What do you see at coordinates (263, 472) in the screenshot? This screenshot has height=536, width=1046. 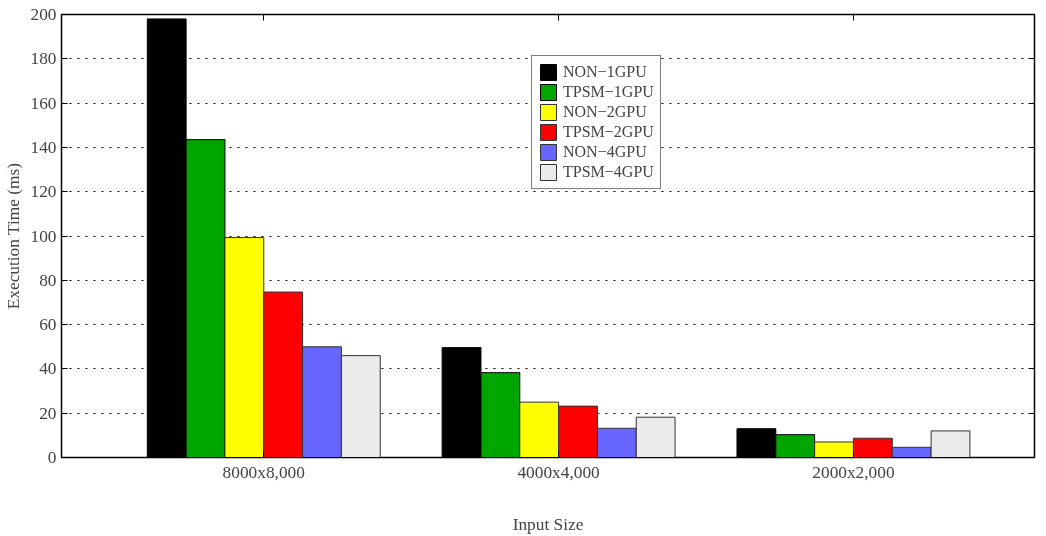 I see `x-tick-label: 8000x8,000` at bounding box center [263, 472].